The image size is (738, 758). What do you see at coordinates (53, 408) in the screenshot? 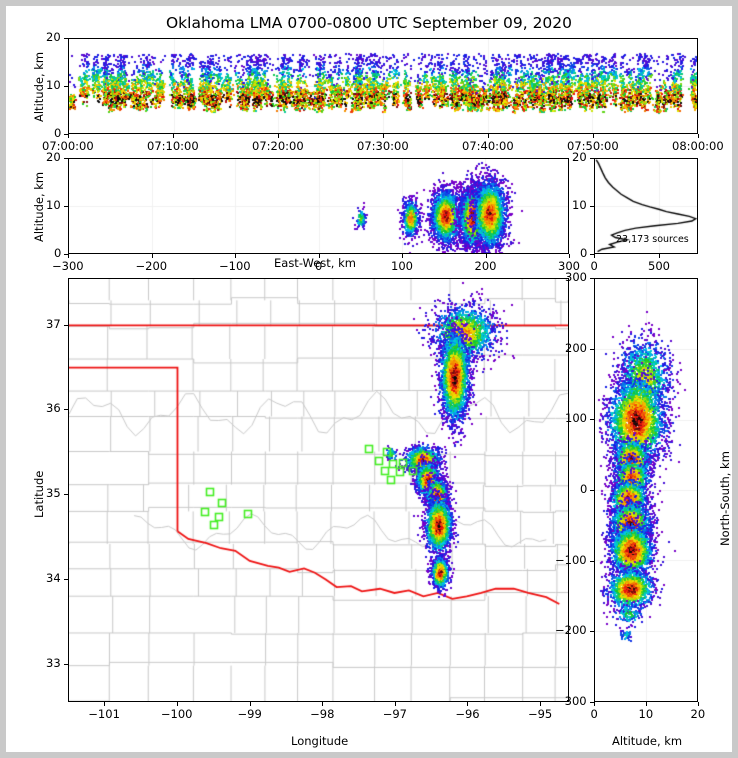
I see `axis-tick-label: 36` at bounding box center [53, 408].